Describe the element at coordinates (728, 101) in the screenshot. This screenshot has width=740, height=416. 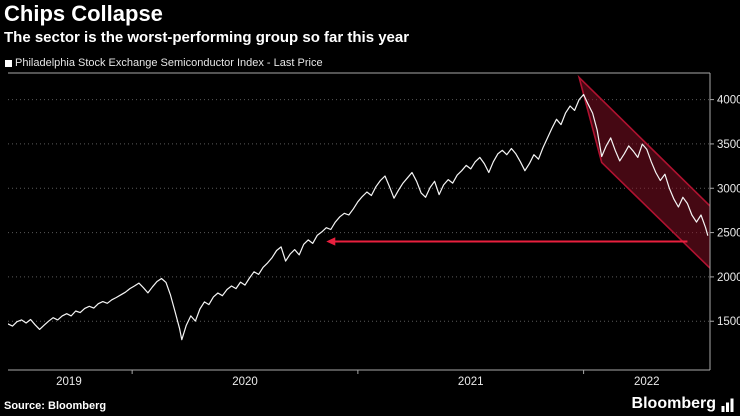
I see `y-tick-label: 4000` at that location.